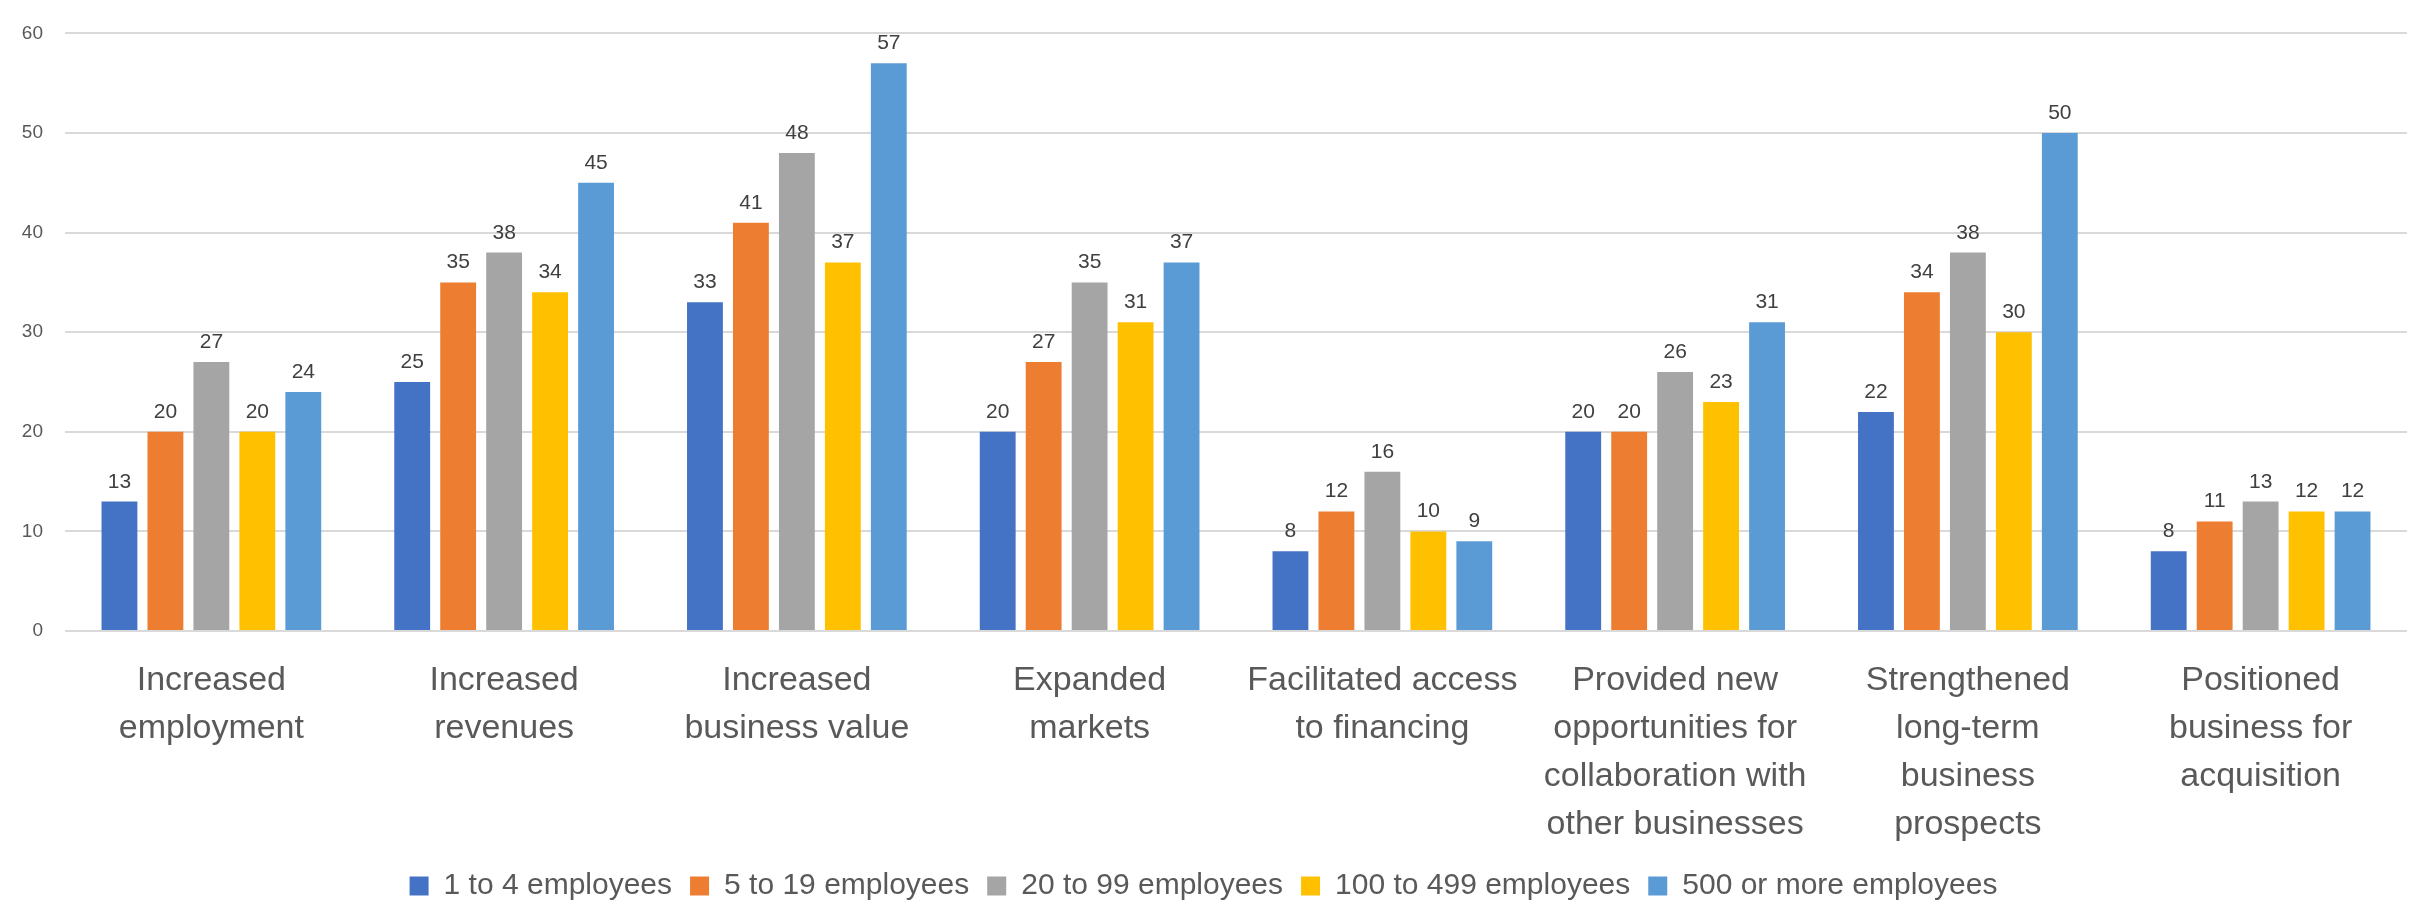  I want to click on x-tick-label: Increased business value, so click(797, 702).